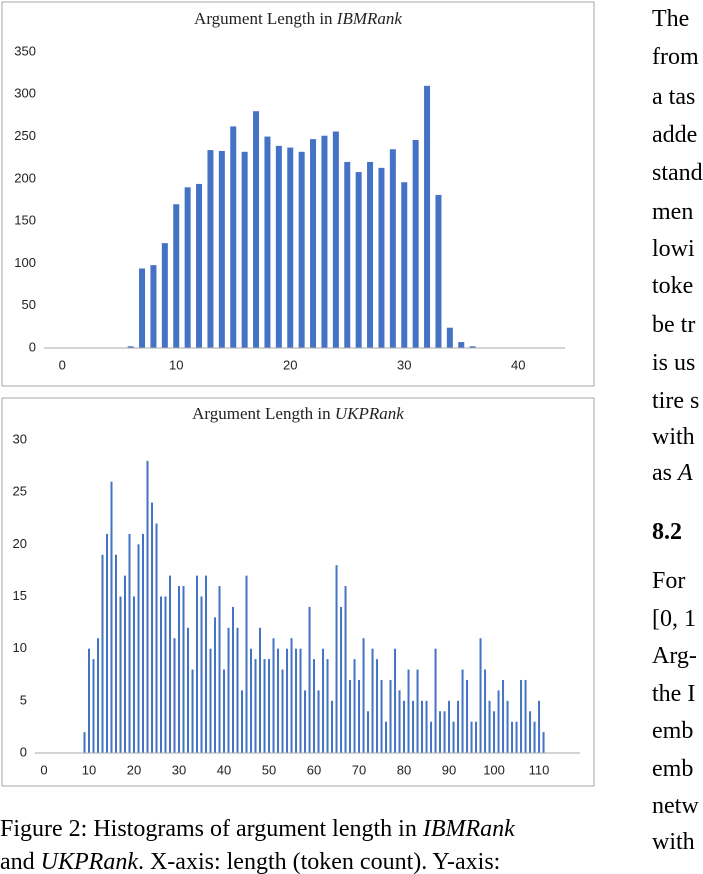 The height and width of the screenshot is (874, 703). Describe the element at coordinates (261, 413) in the screenshot. I see `title-text: Argument Length in` at that location.